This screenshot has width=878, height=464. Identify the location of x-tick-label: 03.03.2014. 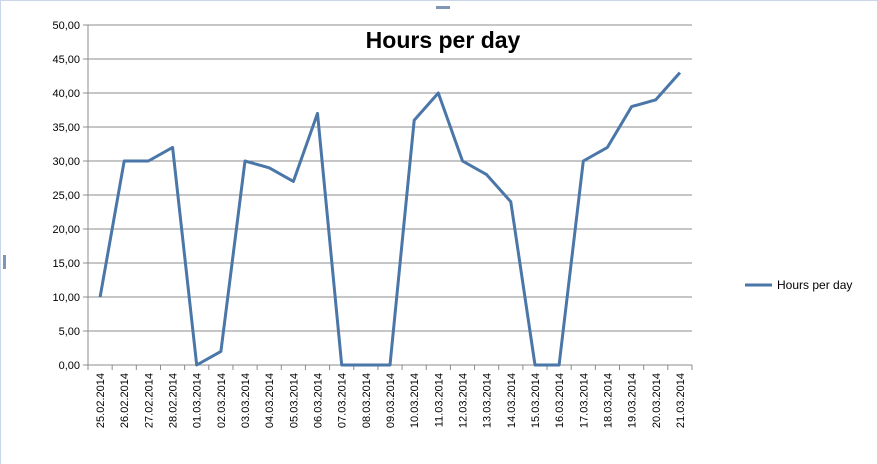
(246, 400).